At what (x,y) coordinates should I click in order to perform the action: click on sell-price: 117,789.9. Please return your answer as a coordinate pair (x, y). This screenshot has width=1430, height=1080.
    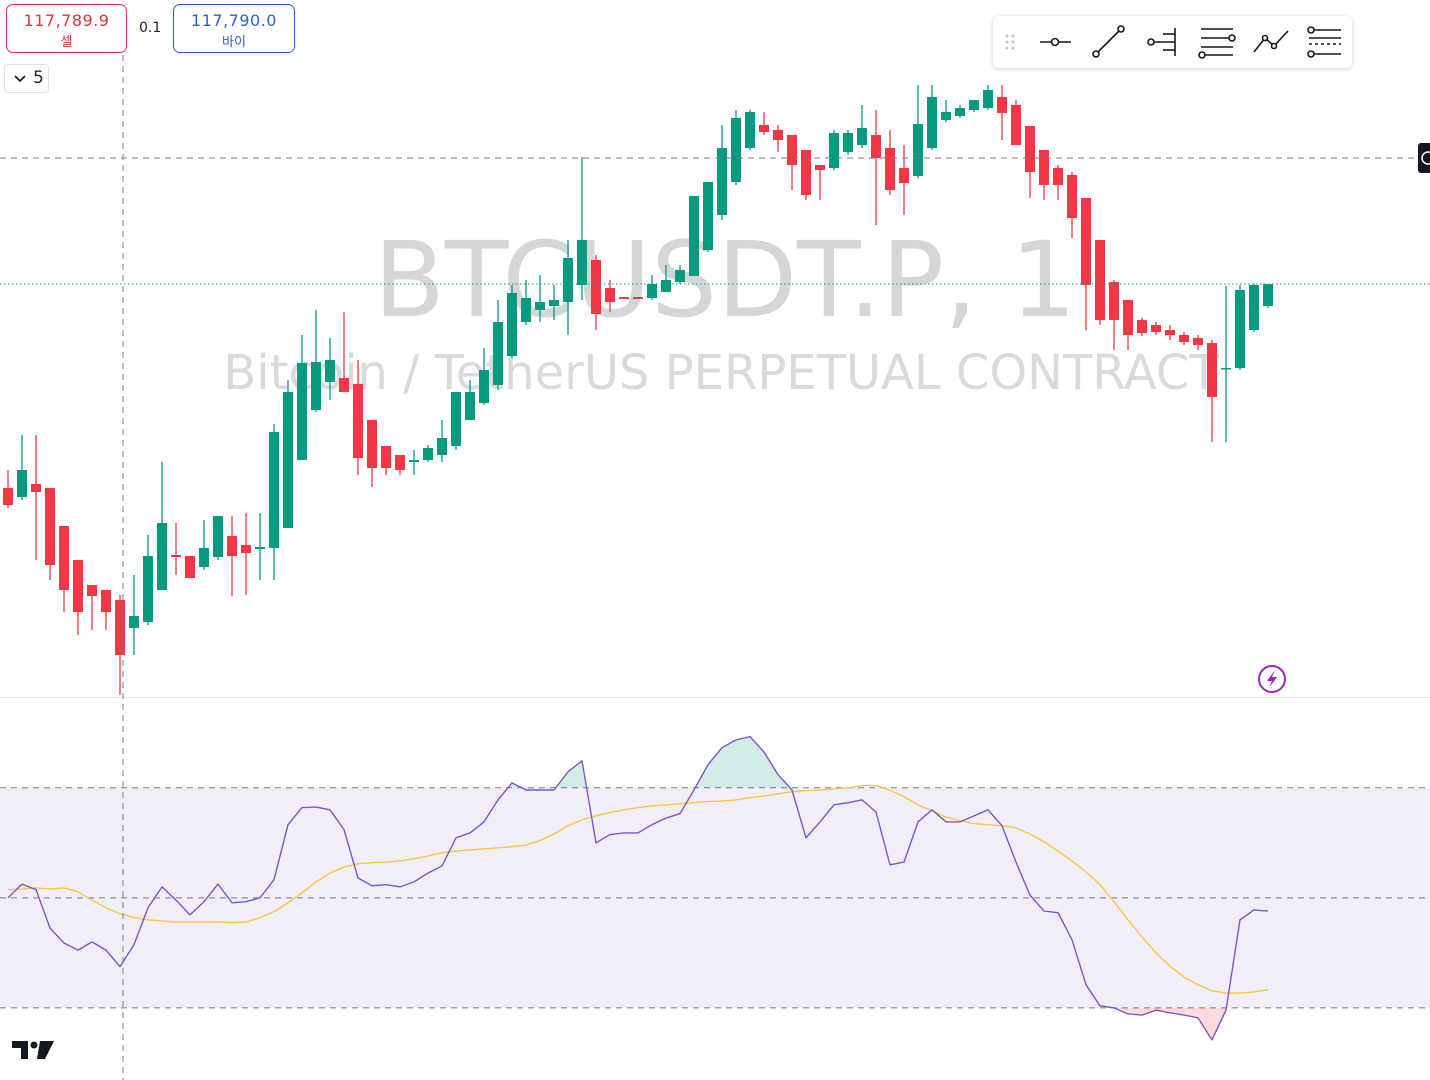
    Looking at the image, I should click on (66, 20).